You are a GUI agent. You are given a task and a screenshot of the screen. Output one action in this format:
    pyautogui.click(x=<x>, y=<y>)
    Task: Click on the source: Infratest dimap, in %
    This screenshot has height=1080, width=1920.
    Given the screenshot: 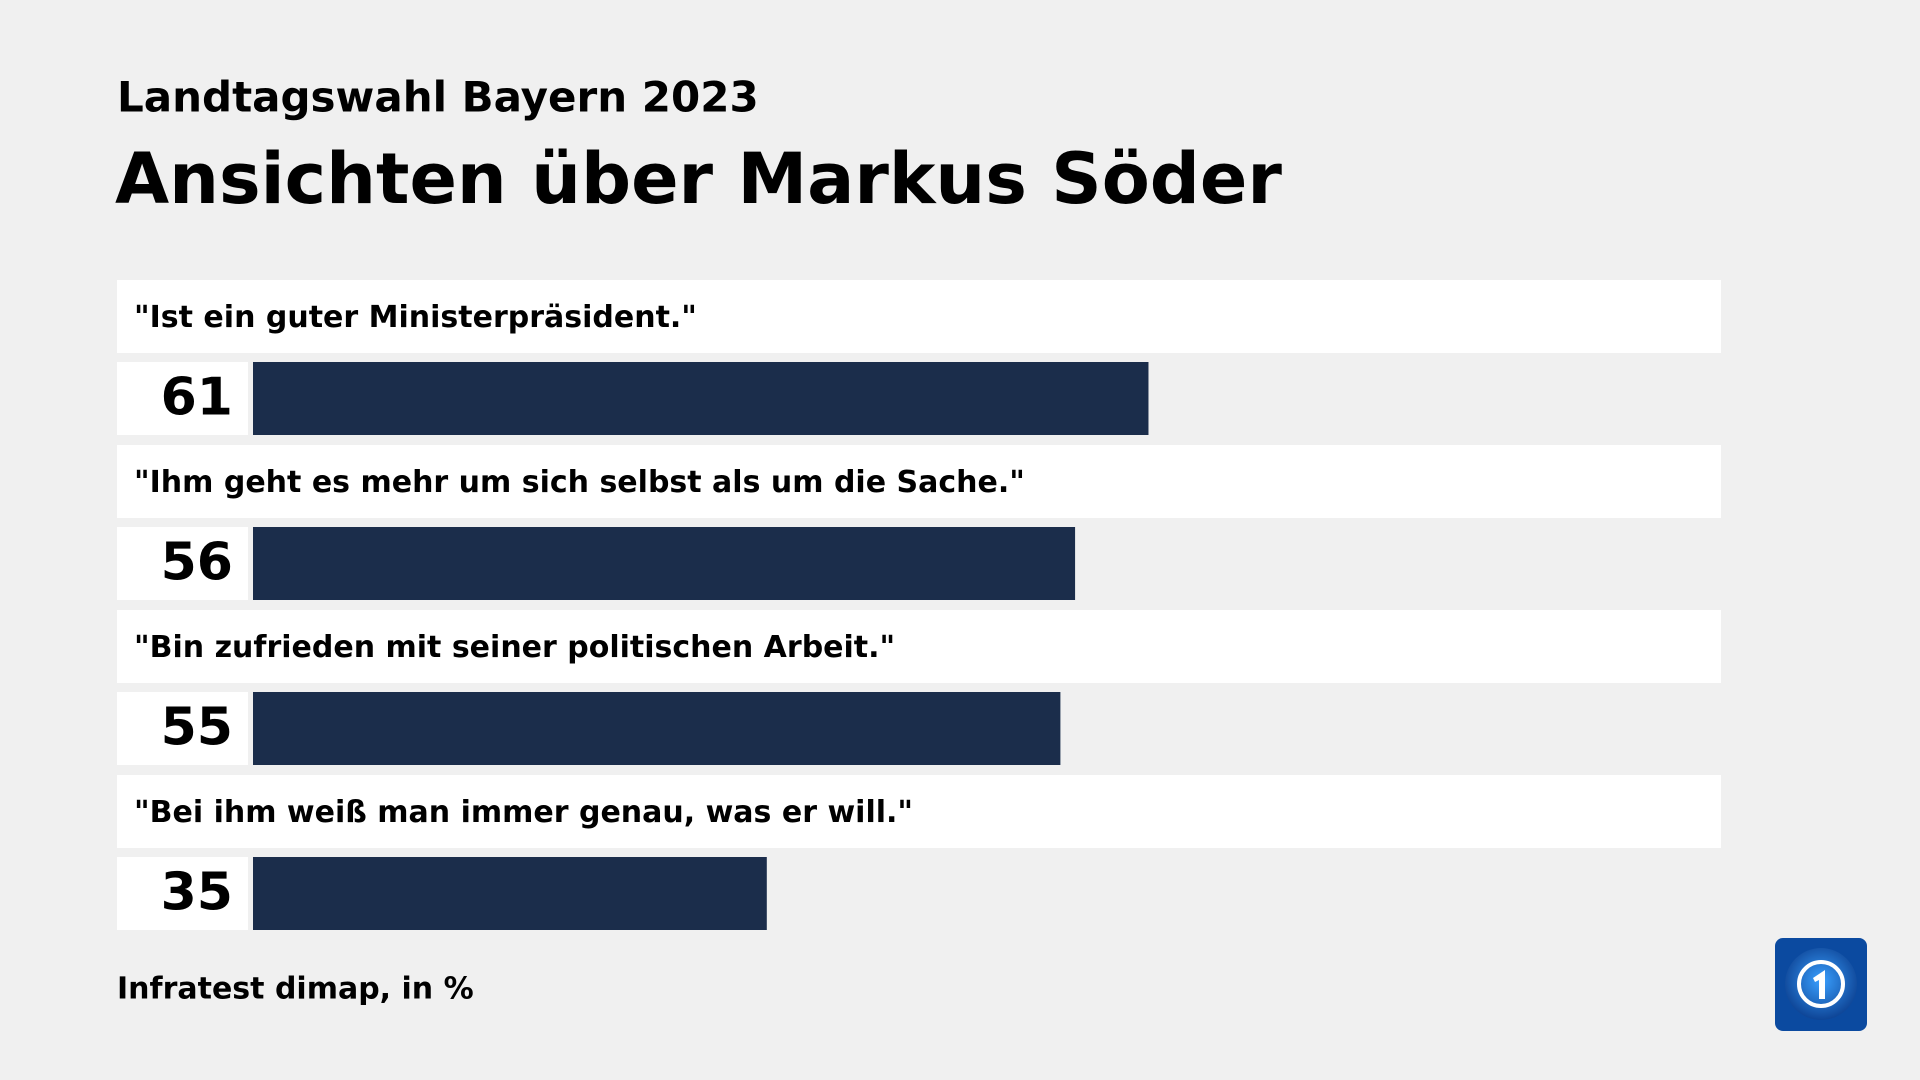 What is the action you would take?
    pyautogui.click(x=295, y=989)
    